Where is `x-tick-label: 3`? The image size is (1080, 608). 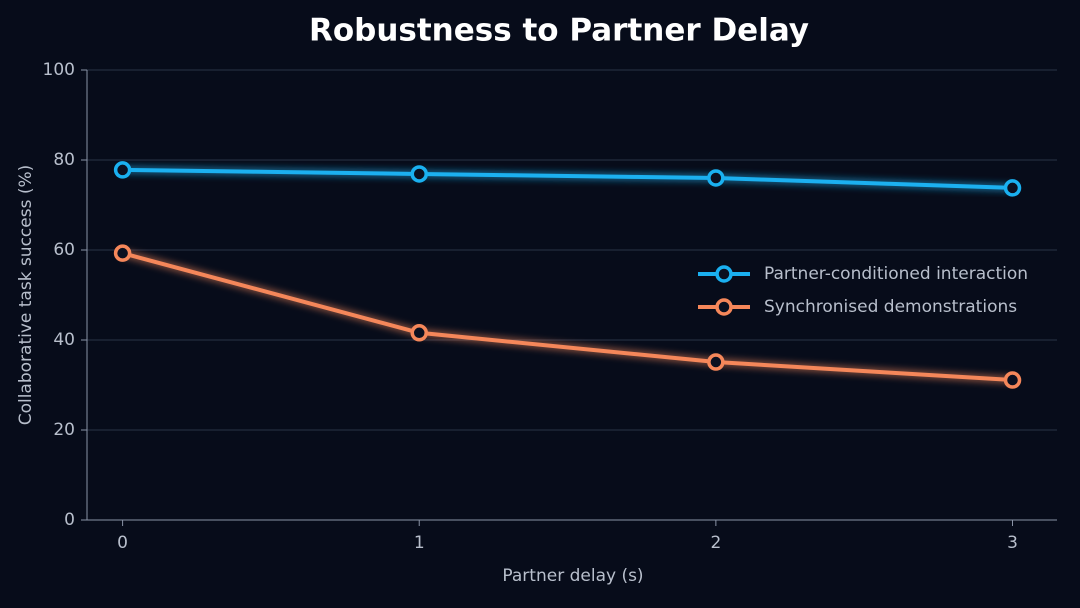
x-tick-label: 3 is located at coordinates (1012, 543).